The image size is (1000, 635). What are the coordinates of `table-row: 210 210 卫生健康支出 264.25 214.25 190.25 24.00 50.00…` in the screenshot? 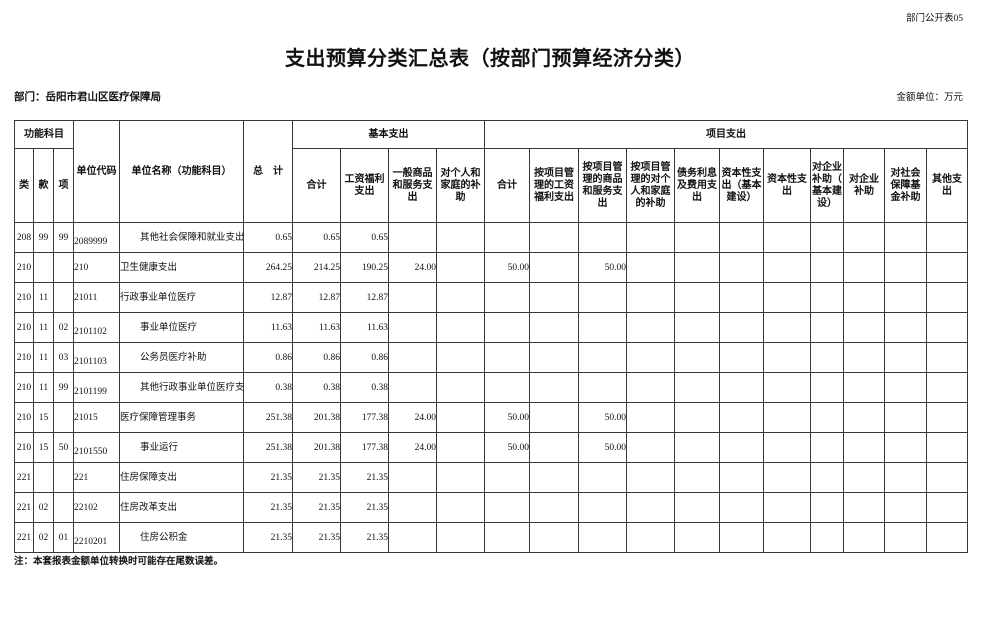 It's located at (491, 267).